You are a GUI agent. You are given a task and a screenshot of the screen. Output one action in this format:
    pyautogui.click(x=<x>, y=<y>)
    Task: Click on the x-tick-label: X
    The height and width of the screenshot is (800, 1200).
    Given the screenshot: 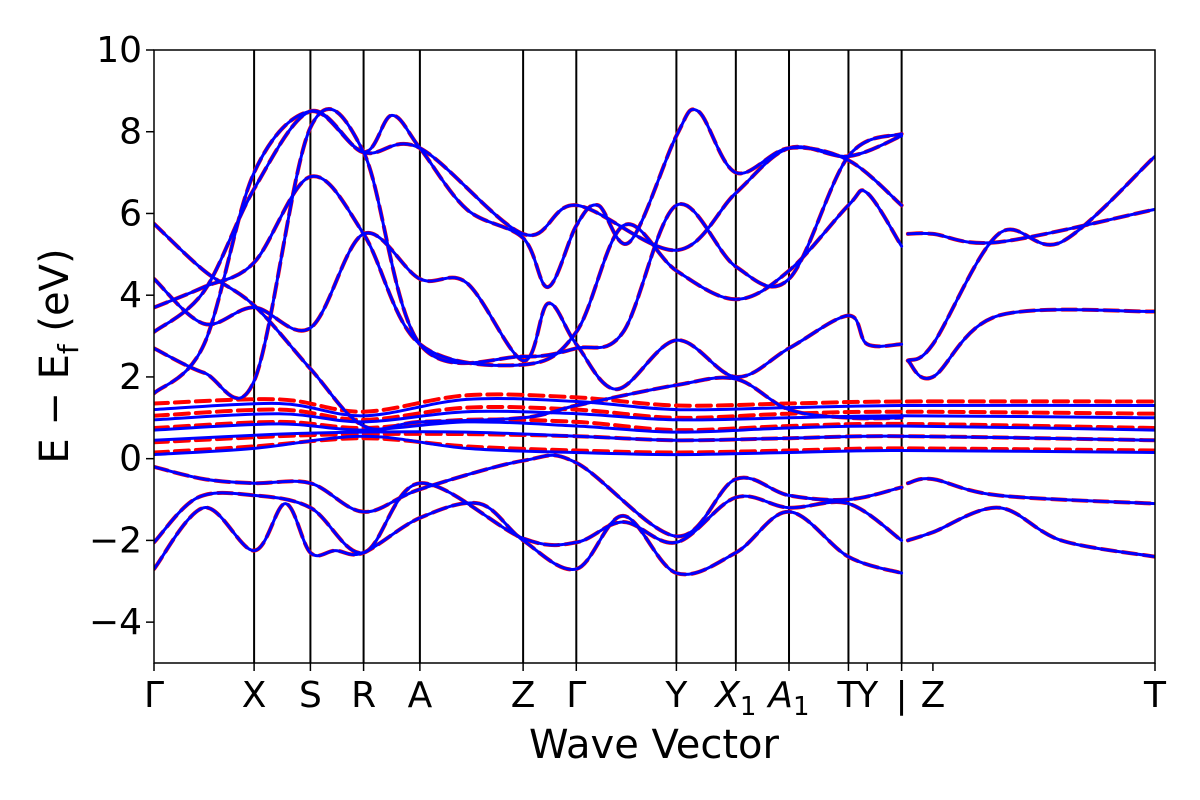 What is the action you would take?
    pyautogui.click(x=254, y=695)
    